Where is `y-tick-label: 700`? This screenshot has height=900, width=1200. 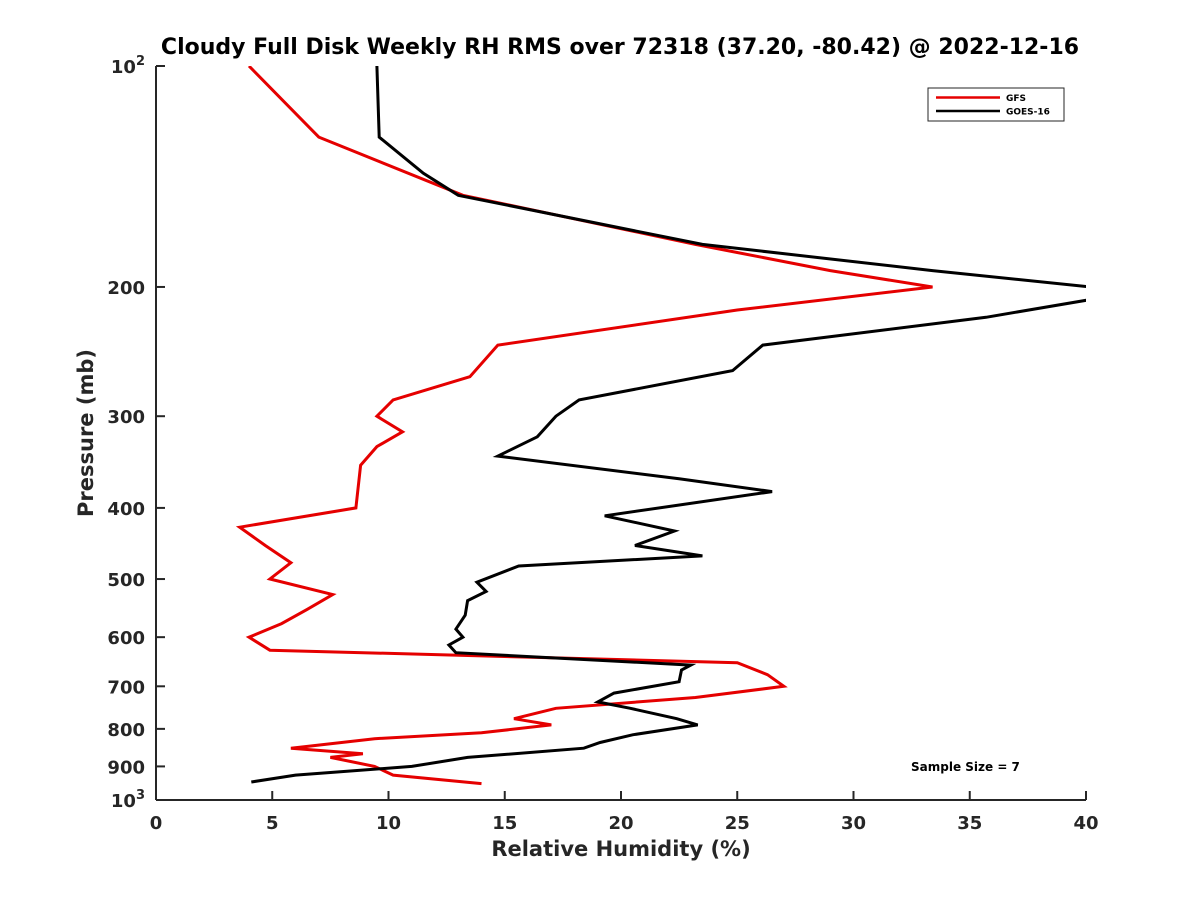
y-tick-label: 700 is located at coordinates (126, 687).